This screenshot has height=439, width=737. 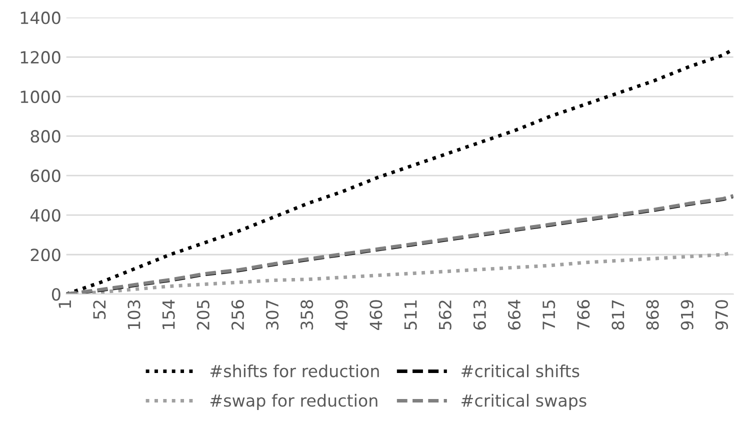 What do you see at coordinates (294, 371) in the screenshot?
I see `legend-label: #shifts for reduction` at bounding box center [294, 371].